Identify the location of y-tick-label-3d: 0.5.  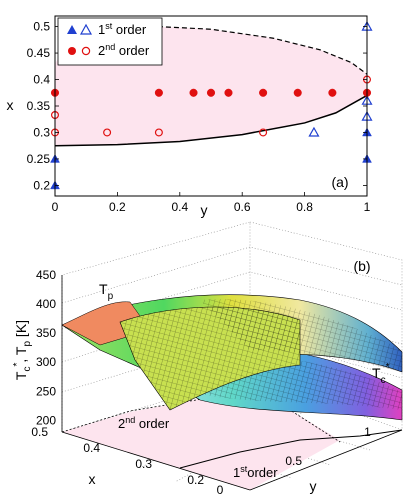
(293, 461).